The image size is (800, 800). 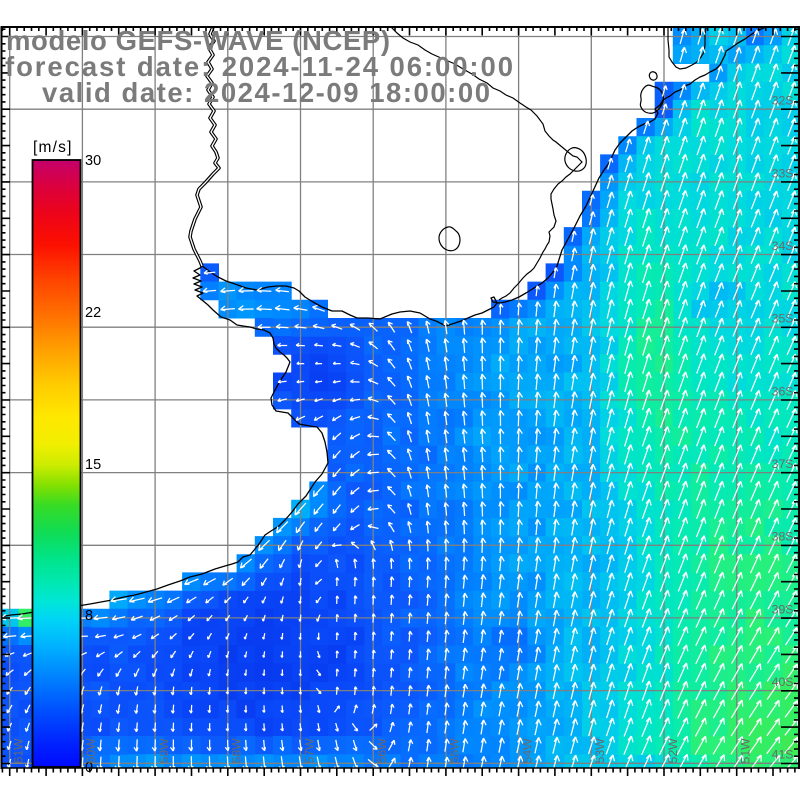 What do you see at coordinates (266, 92) in the screenshot?
I see `svg-text:valid date: 2024-12-09 18:00:0: valid date: 2024-12-09 18:00:00` at bounding box center [266, 92].